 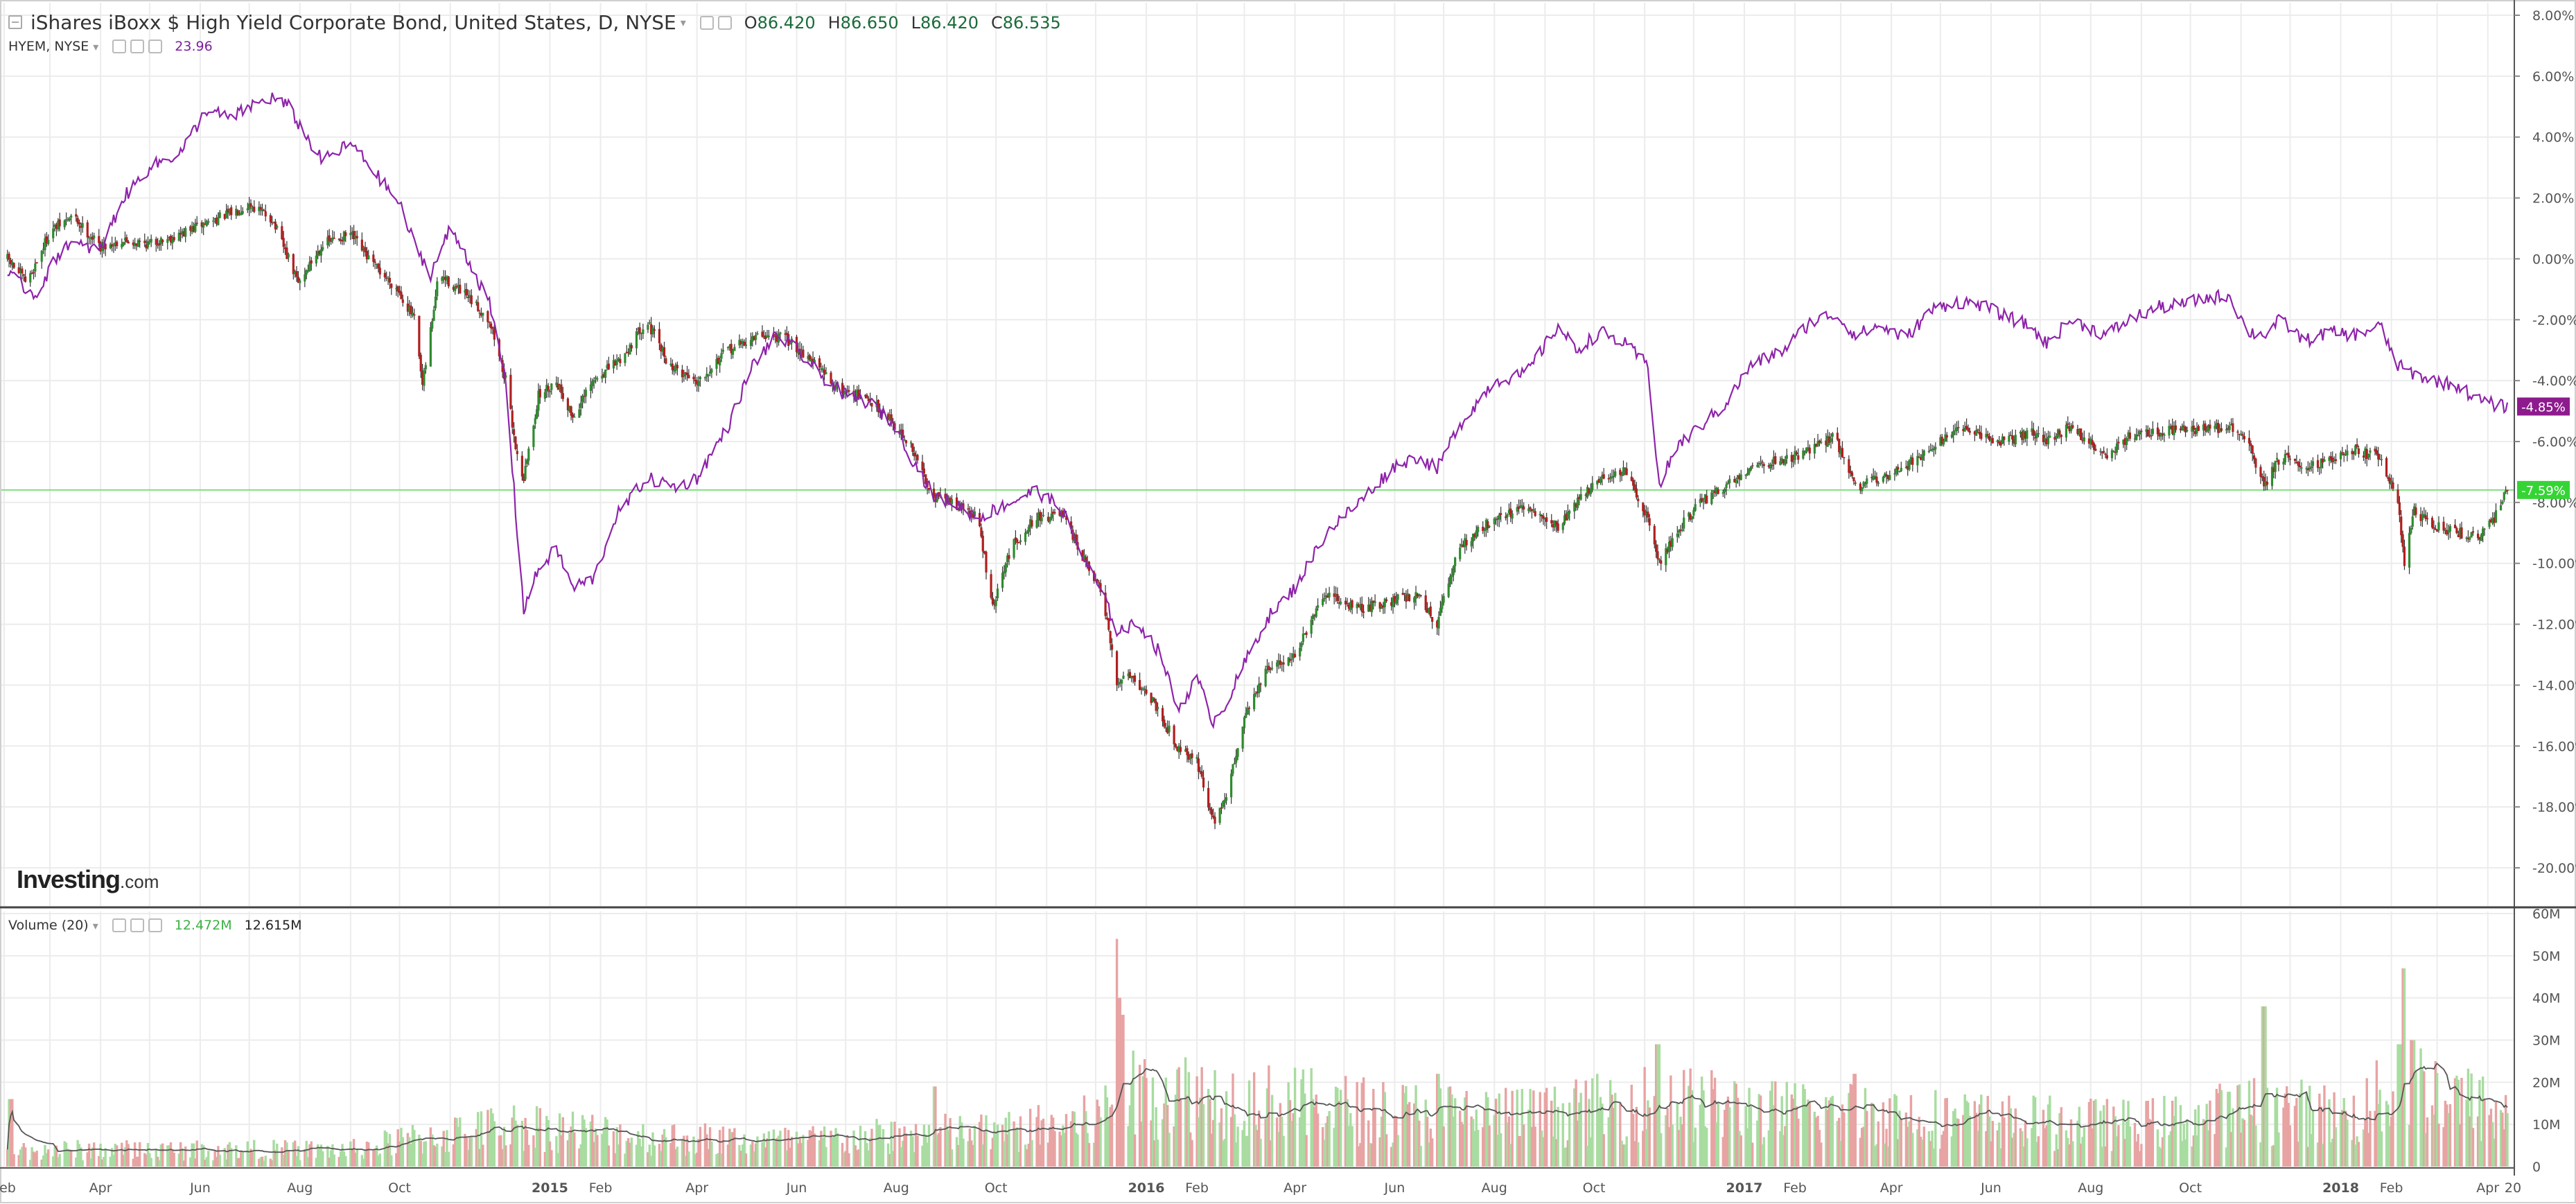 I want to click on collapse-legend-icon, so click(x=15, y=22).